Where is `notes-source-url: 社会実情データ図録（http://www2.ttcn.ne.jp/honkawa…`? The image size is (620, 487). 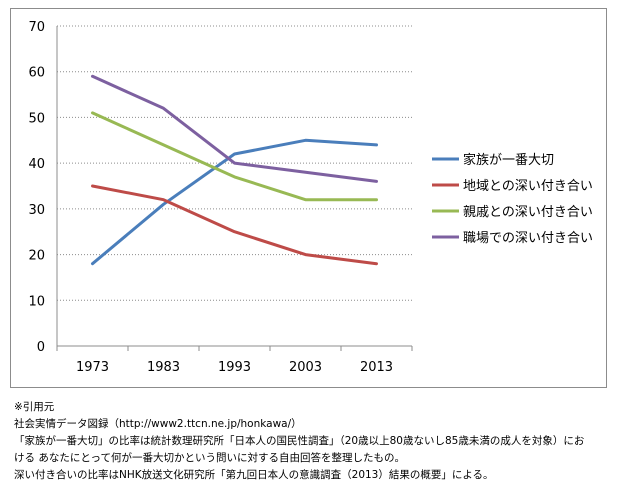 notes-source-url: 社会実情データ図録（http://www2.ttcn.ne.jp/honkawa… is located at coordinates (158, 424).